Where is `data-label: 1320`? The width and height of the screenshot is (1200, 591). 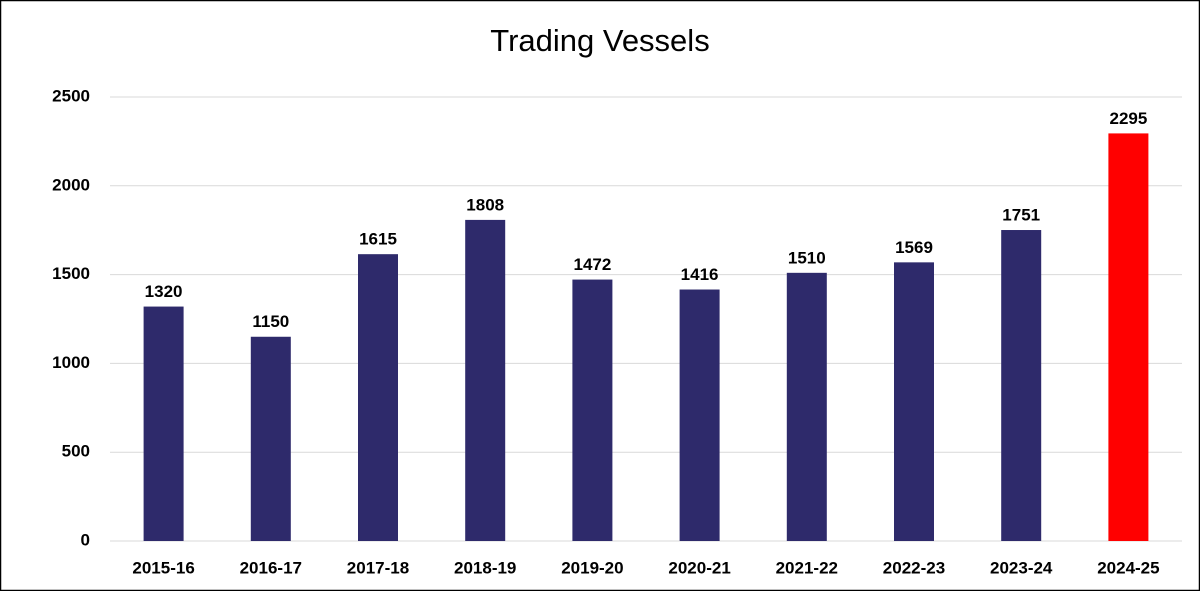
data-label: 1320 is located at coordinates (164, 291).